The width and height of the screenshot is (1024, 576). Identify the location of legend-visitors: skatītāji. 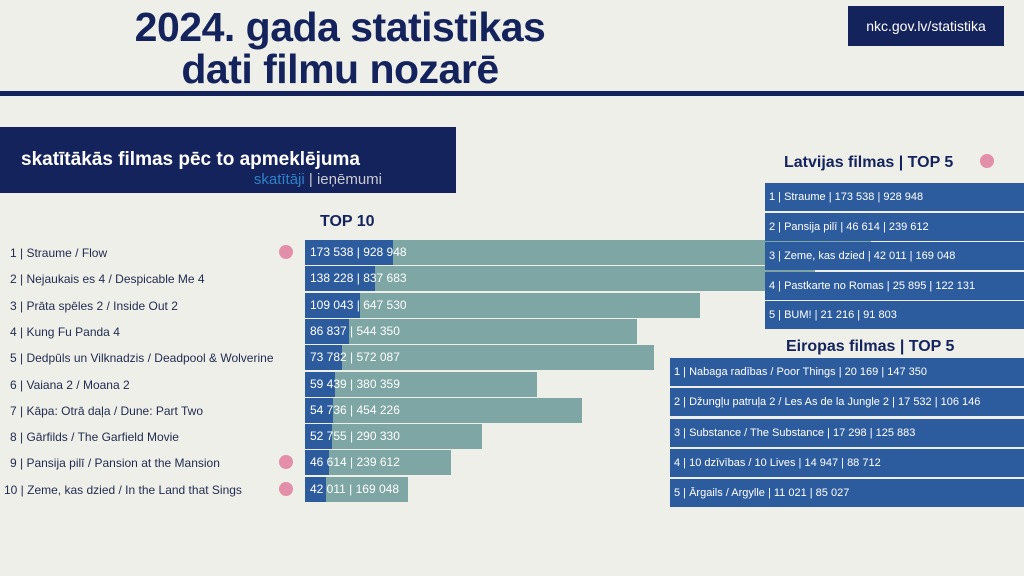
(279, 179).